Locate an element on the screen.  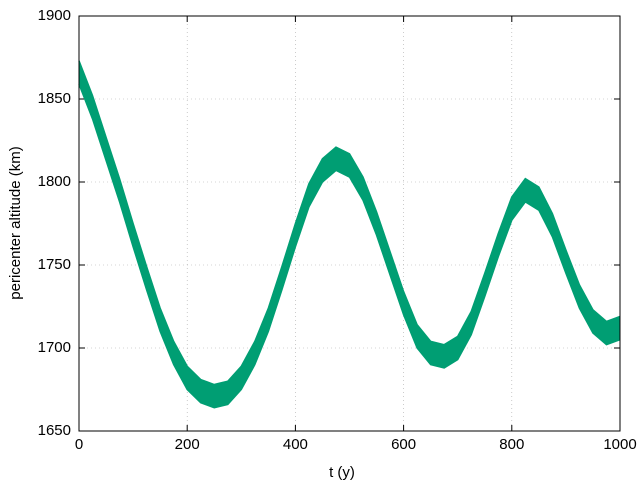
y-tick-label: 1700 is located at coordinates (54, 347).